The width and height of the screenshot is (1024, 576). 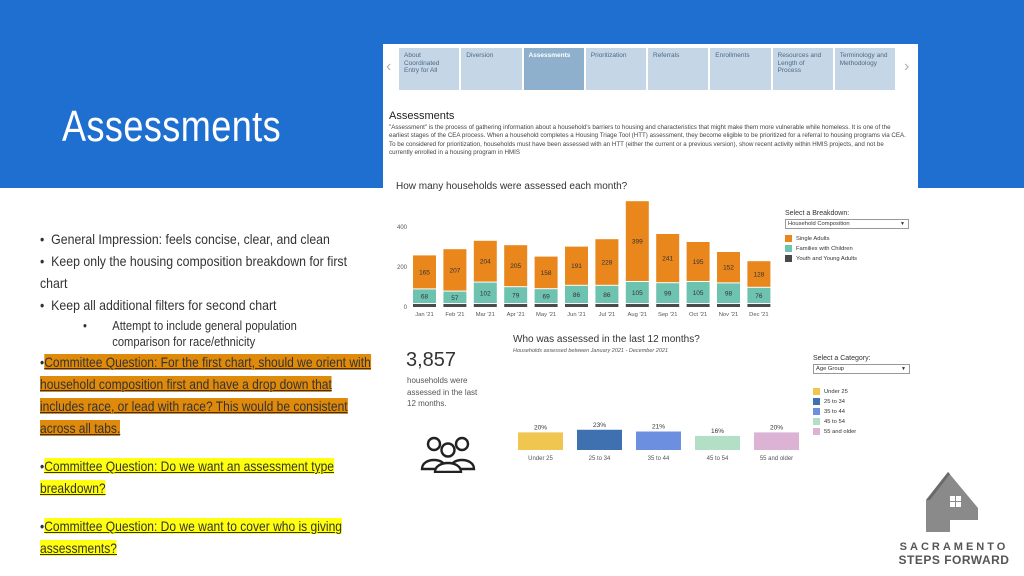 What do you see at coordinates (485, 315) in the screenshot?
I see `x-tick-label: Mar '21` at bounding box center [485, 315].